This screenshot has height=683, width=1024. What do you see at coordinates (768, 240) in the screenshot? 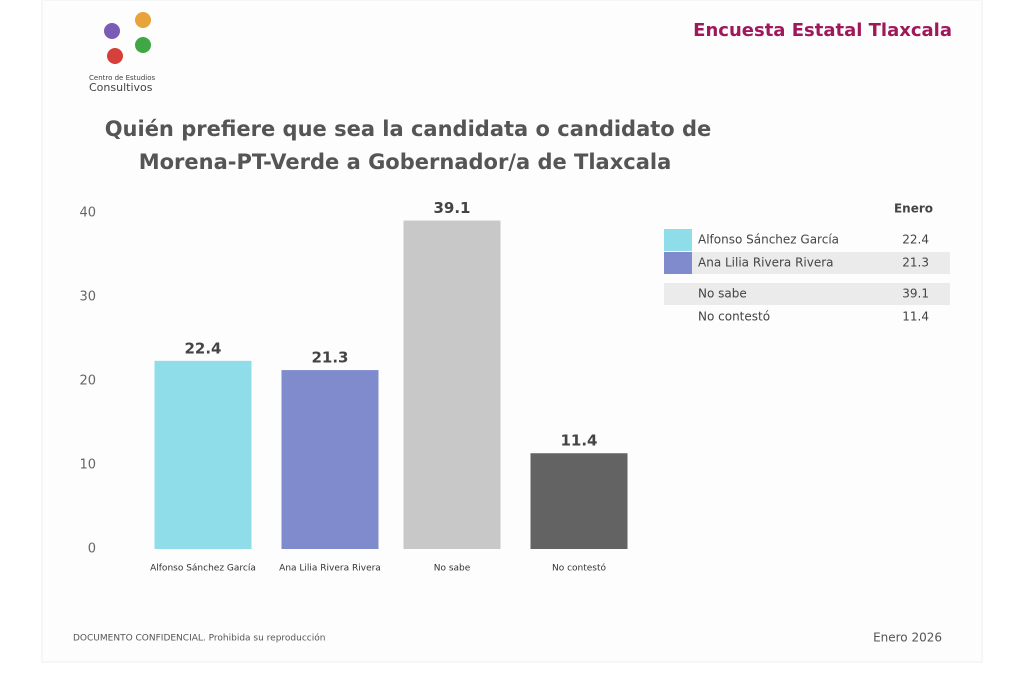
I see `legend-label: Alfonso Sánchez García` at bounding box center [768, 240].